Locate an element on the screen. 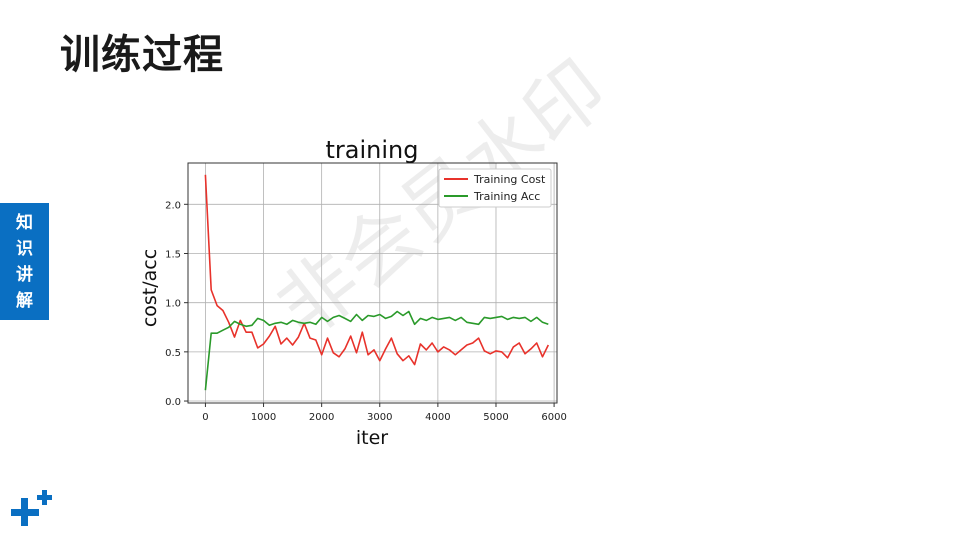 The image size is (960, 540). chart-series is located at coordinates (377, 282).